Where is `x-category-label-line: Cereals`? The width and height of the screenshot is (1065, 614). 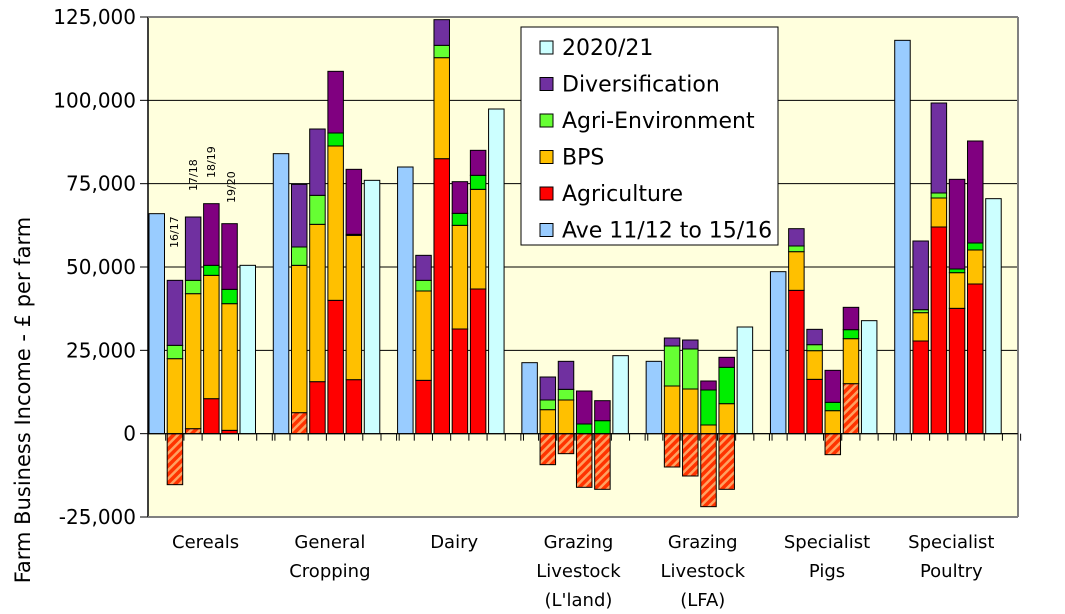
x-category-label-line: Cereals is located at coordinates (205, 542).